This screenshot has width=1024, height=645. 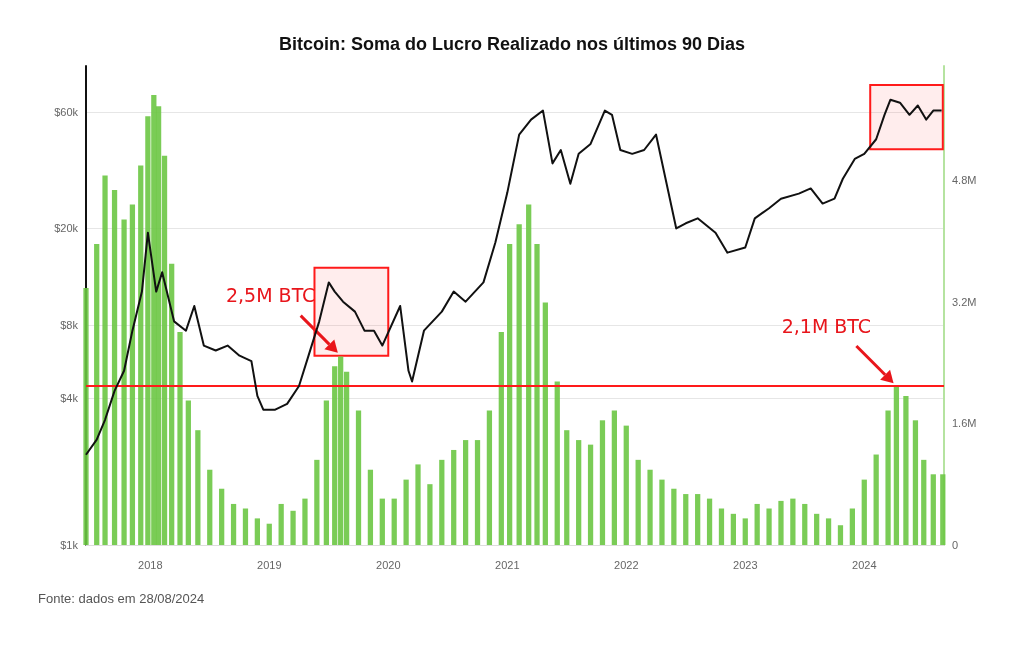 I want to click on annotation: 2,5M BTC, so click(x=270, y=295).